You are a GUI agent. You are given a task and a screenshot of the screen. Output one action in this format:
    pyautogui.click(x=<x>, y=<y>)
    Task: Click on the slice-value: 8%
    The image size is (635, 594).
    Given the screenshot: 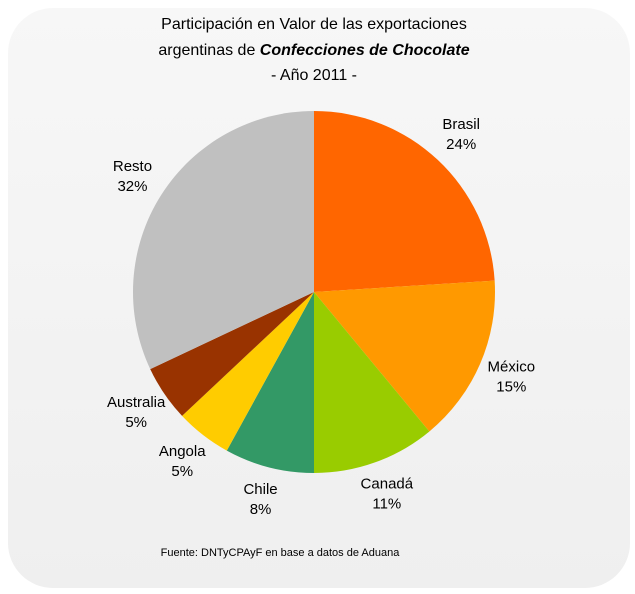 What is the action you would take?
    pyautogui.click(x=261, y=509)
    